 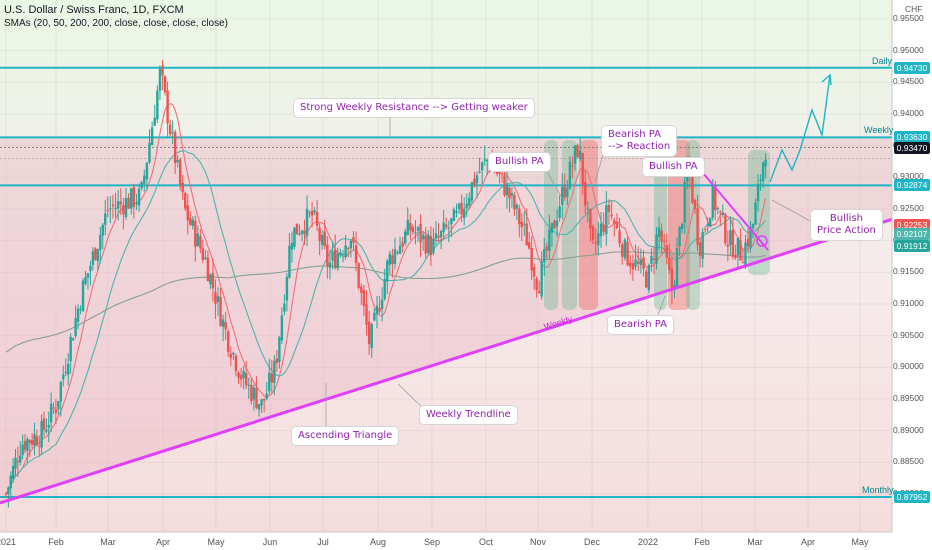 I want to click on x-tick-label: Nov, so click(x=538, y=542).